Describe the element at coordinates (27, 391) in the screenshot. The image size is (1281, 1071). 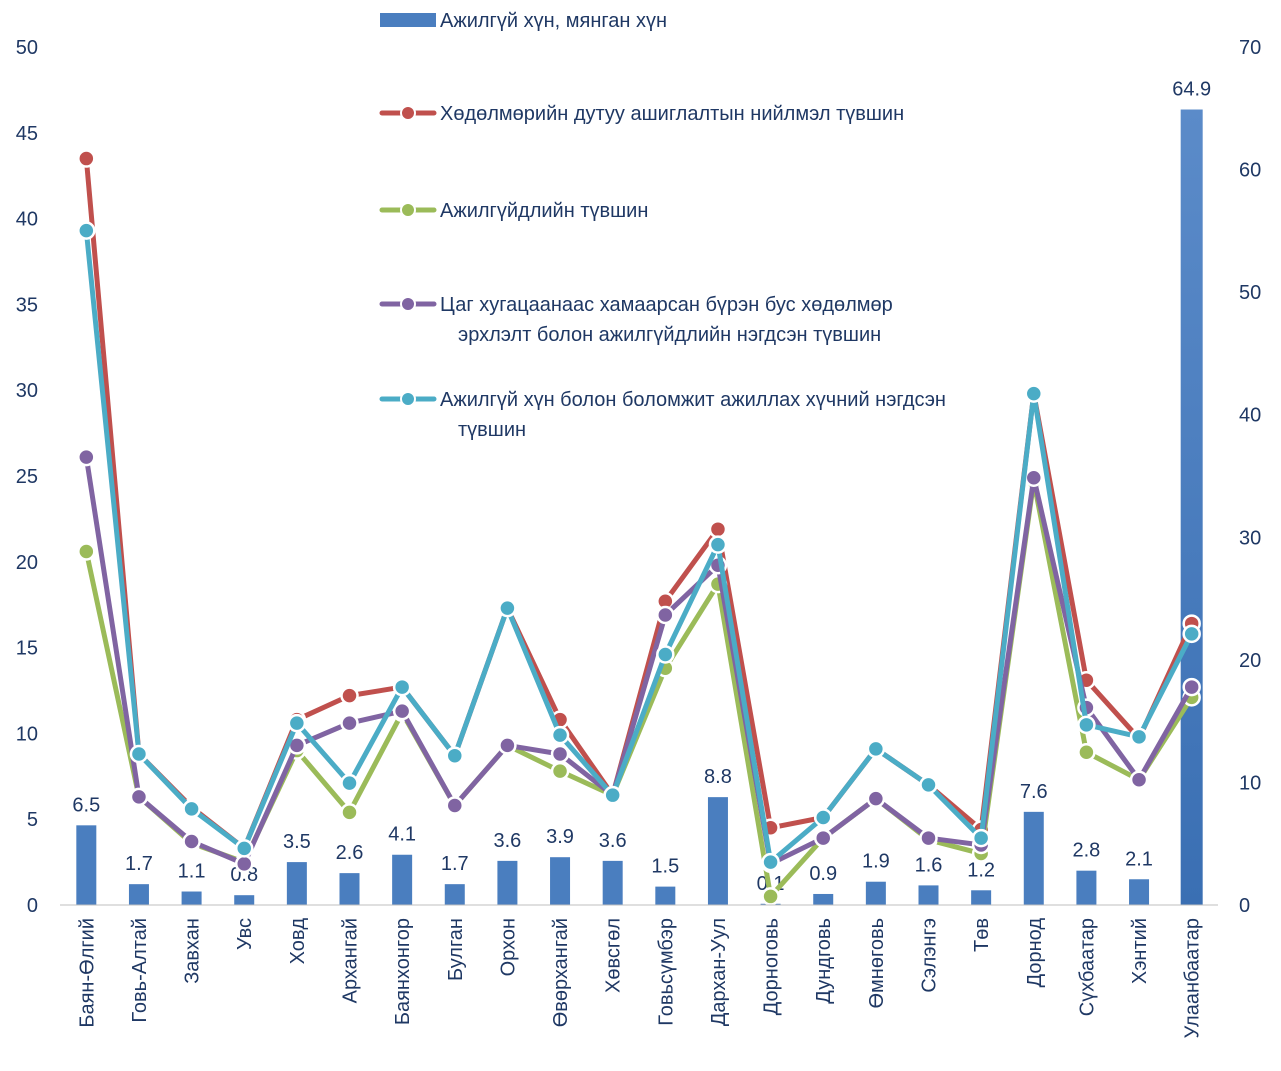
I see `left-axis-tick-label: 30` at that location.